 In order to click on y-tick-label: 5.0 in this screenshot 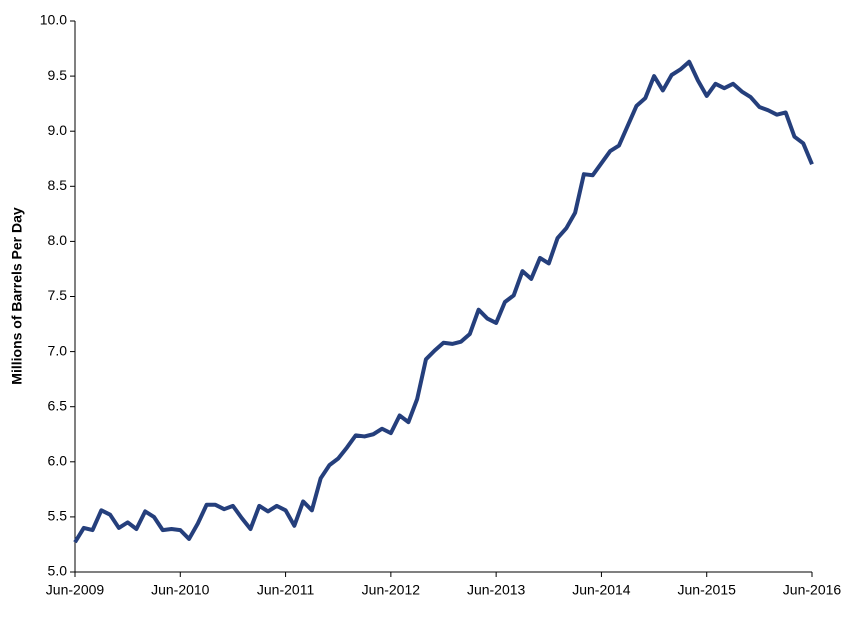, I will do `click(58, 571)`.